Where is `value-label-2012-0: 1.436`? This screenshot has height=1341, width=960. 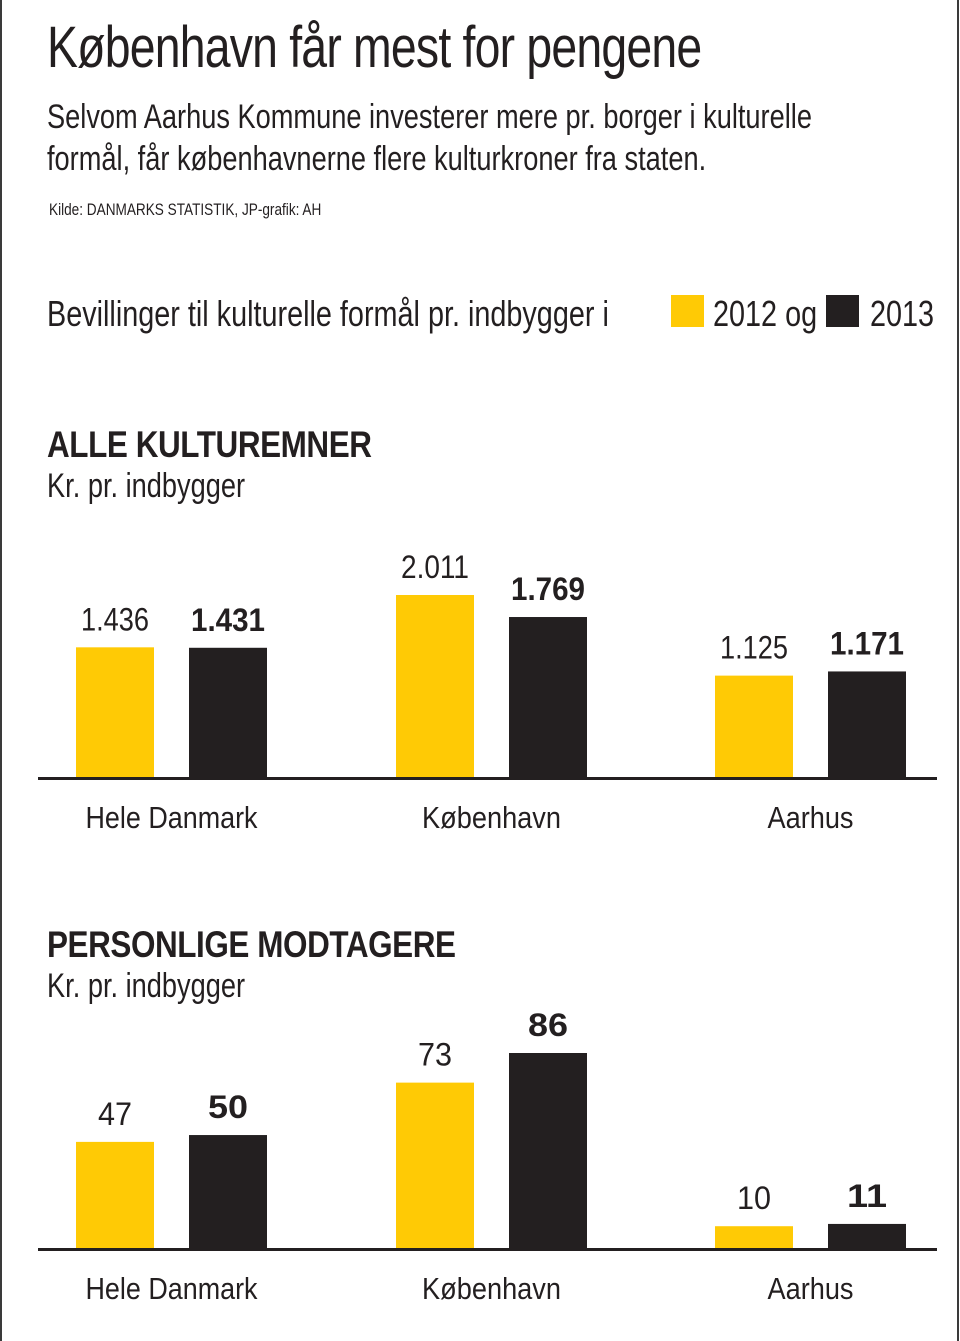
value-label-2012-0: 1.436 is located at coordinates (115, 619).